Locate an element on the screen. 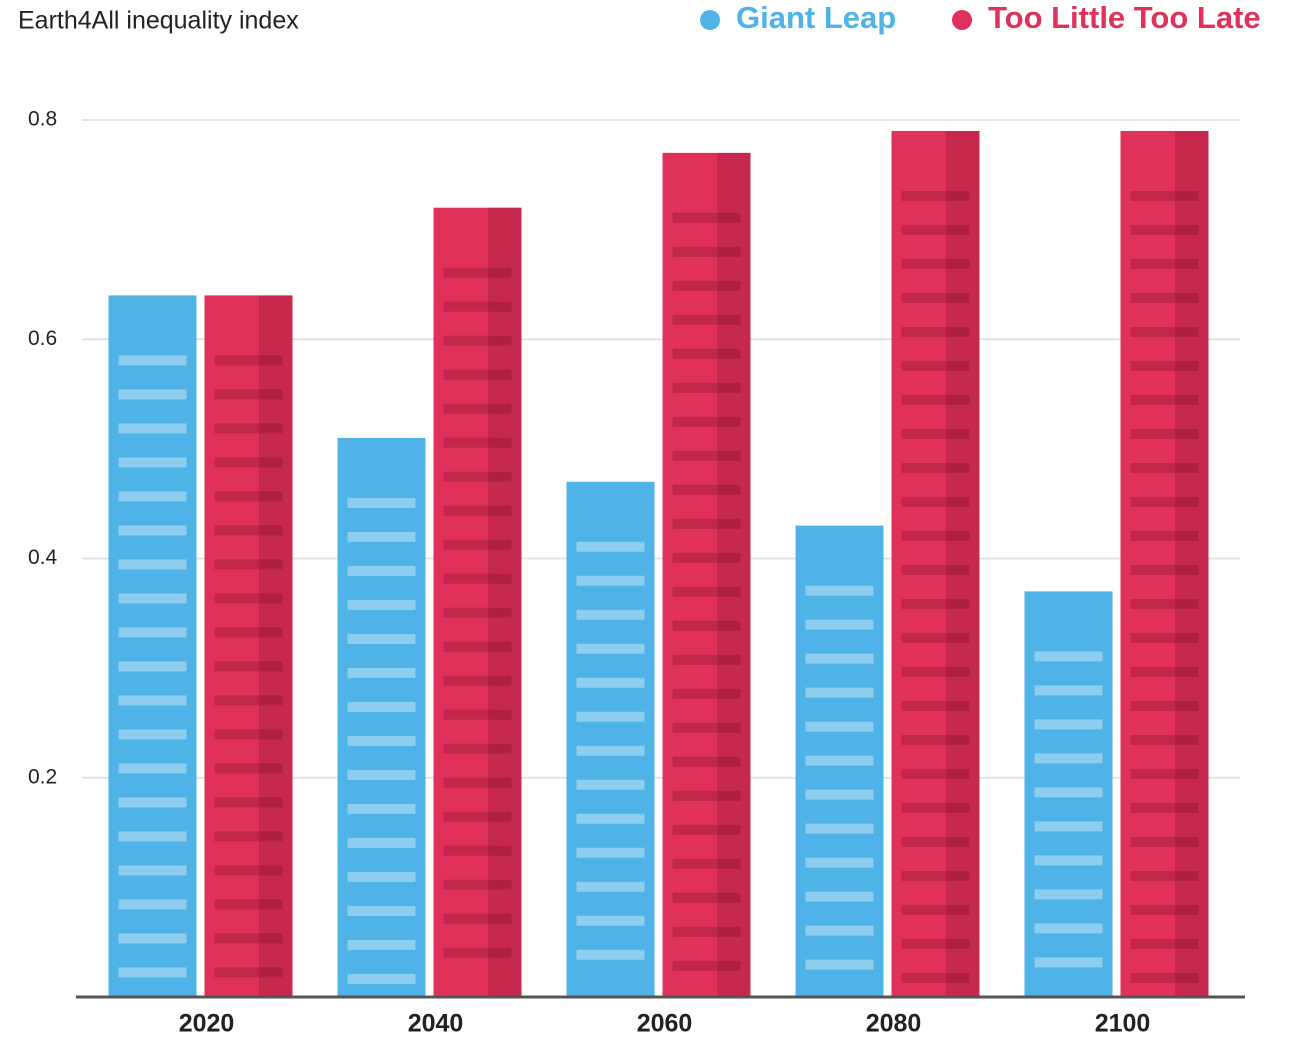  y-tick-label: 0.2 is located at coordinates (42, 776).